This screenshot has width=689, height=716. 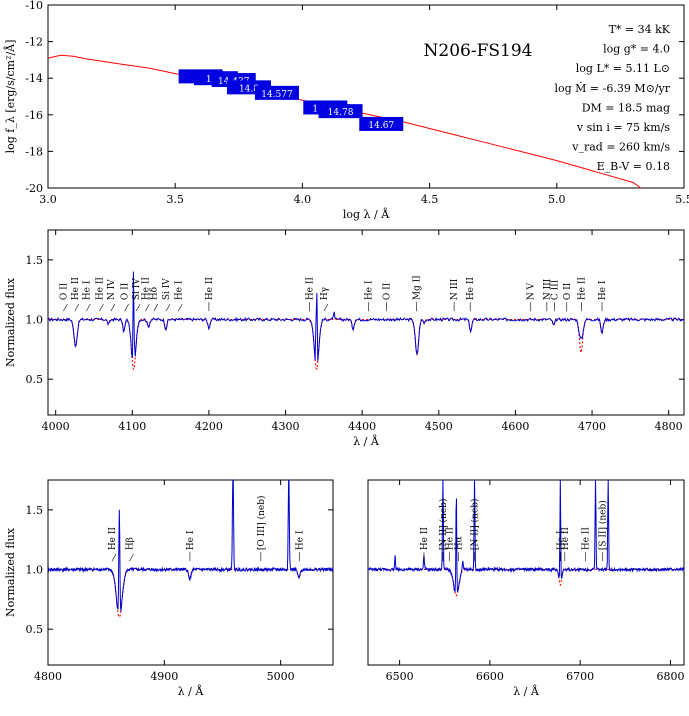 What do you see at coordinates (56, 426) in the screenshot?
I see `x-tick-label: 4000` at bounding box center [56, 426].